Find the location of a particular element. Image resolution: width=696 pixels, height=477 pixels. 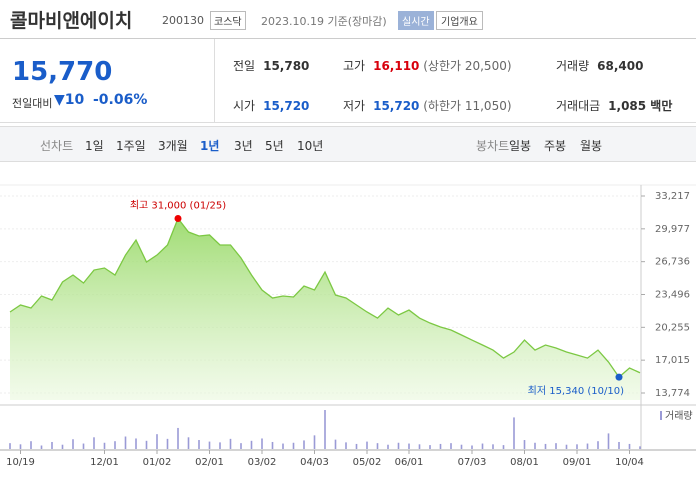

y-tick-label: 26,736 is located at coordinates (672, 262).